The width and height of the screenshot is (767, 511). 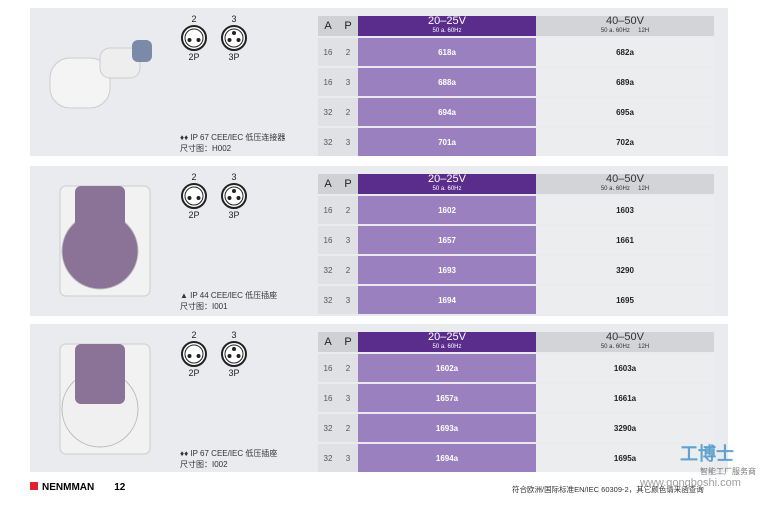 I want to click on table-row: 32 2 1693 3290, so click(x=516, y=270).